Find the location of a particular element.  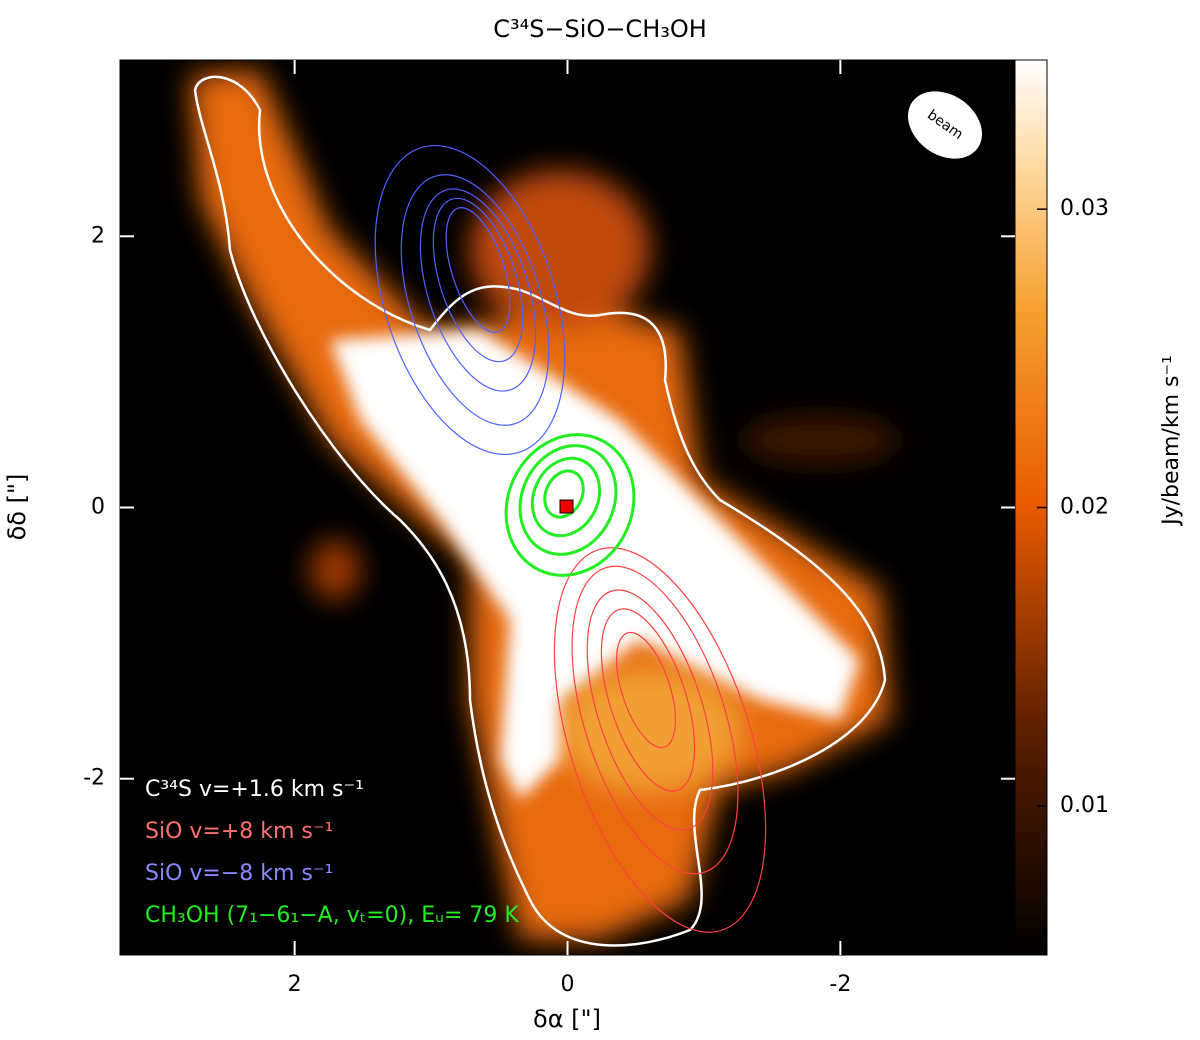

x-tick-label: 2 is located at coordinates (295, 984).